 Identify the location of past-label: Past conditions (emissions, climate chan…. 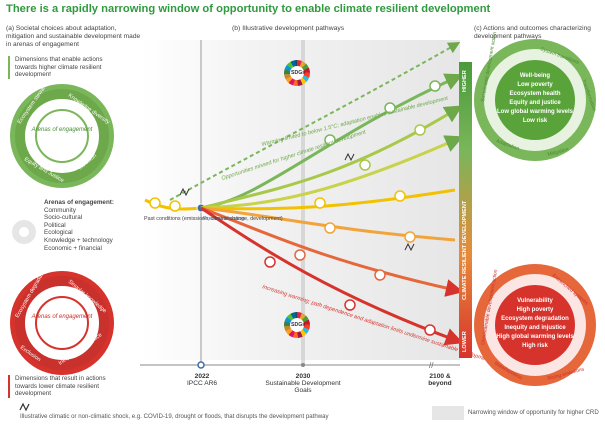
(213, 219).